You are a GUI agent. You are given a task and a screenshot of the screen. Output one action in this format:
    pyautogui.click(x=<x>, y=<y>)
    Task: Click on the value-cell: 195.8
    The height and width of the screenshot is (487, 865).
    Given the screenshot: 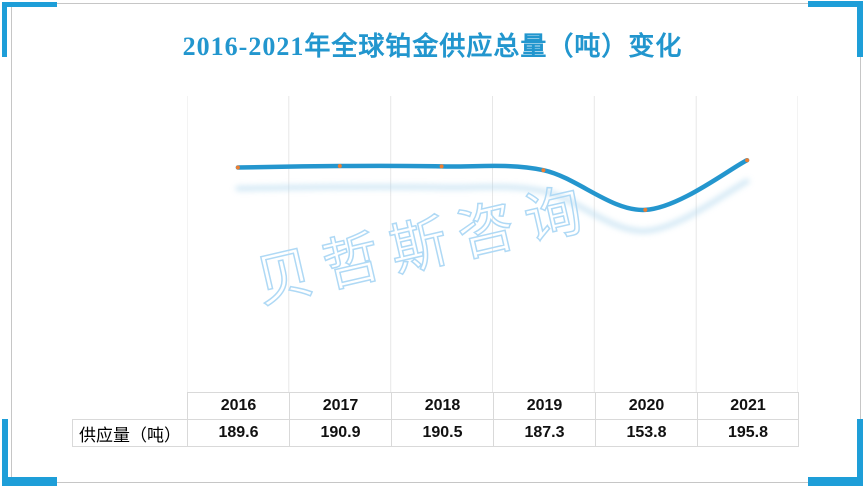 What is the action you would take?
    pyautogui.click(x=748, y=433)
    